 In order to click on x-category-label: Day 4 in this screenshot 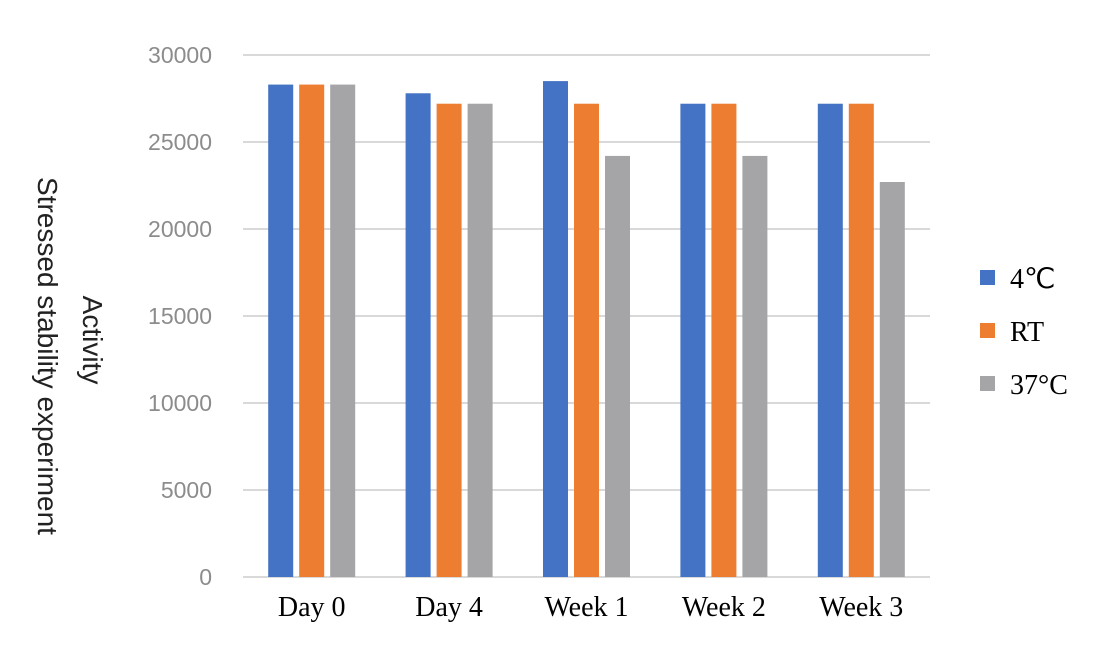, I will do `click(449, 607)`.